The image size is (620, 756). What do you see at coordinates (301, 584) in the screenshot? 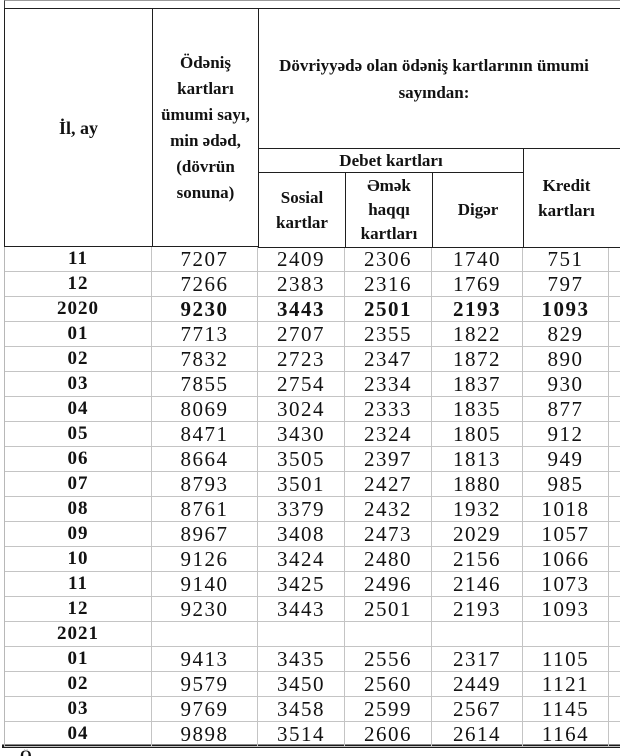
I see `value-cell: 3425` at bounding box center [301, 584].